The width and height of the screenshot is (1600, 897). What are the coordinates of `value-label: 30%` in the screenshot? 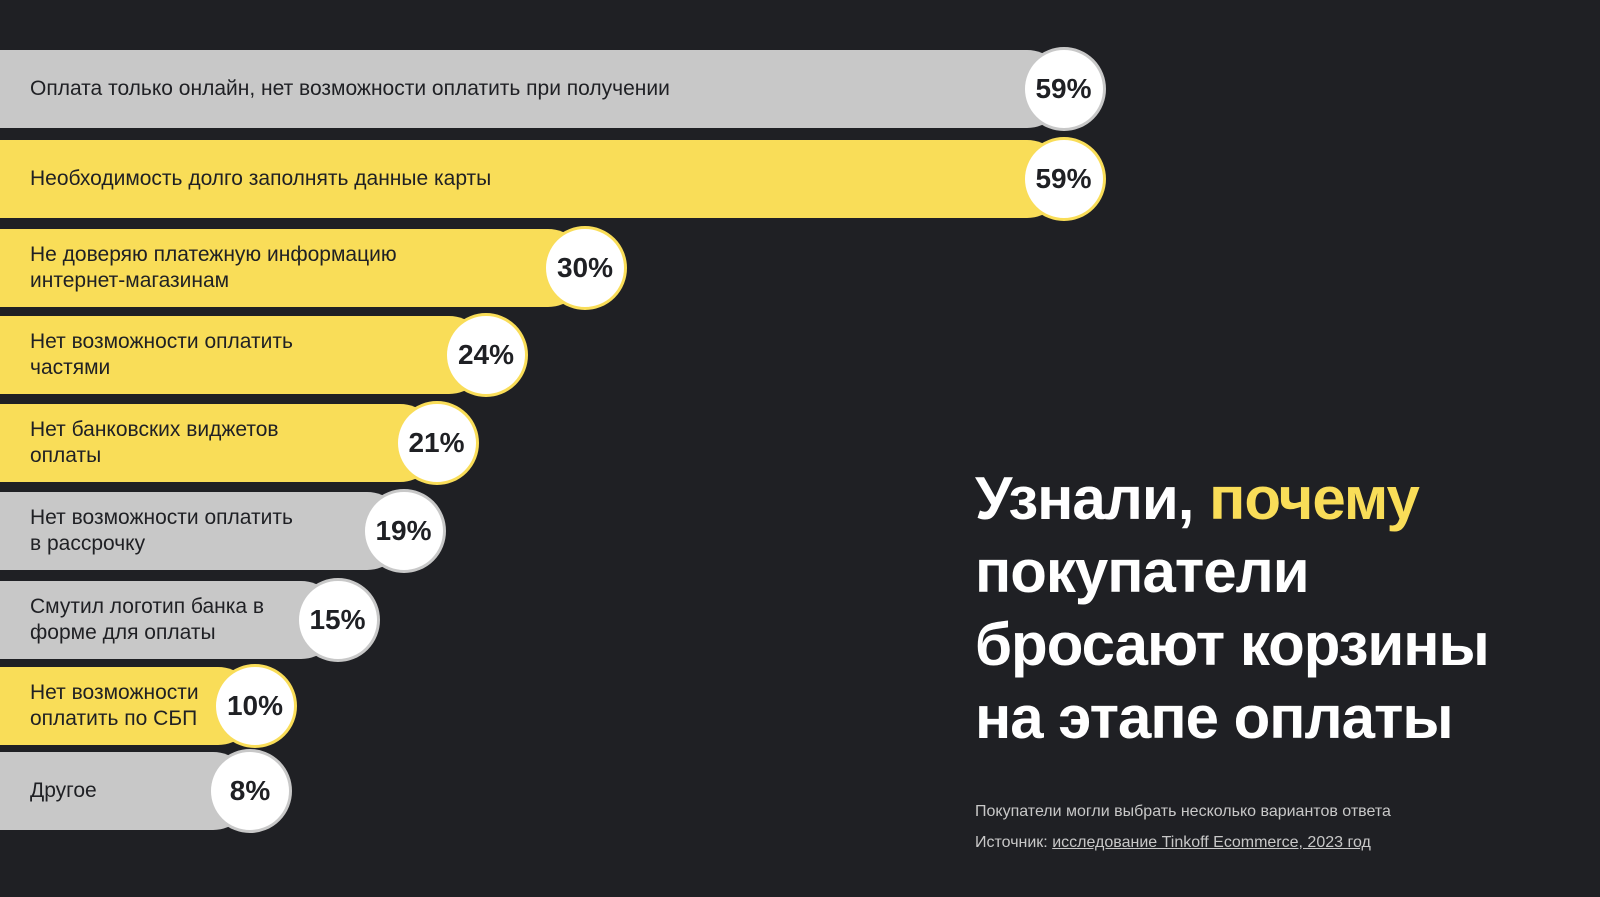 It's located at (585, 268).